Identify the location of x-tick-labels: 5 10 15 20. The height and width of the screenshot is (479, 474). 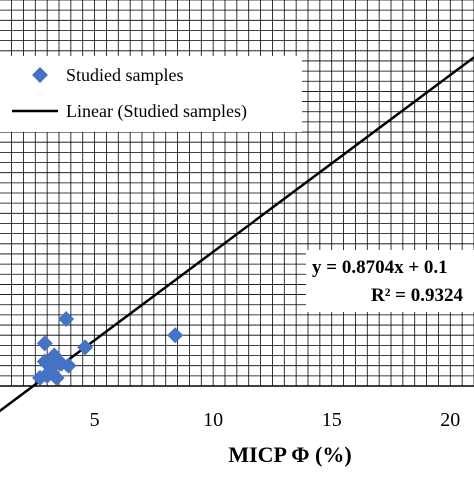
(275, 420).